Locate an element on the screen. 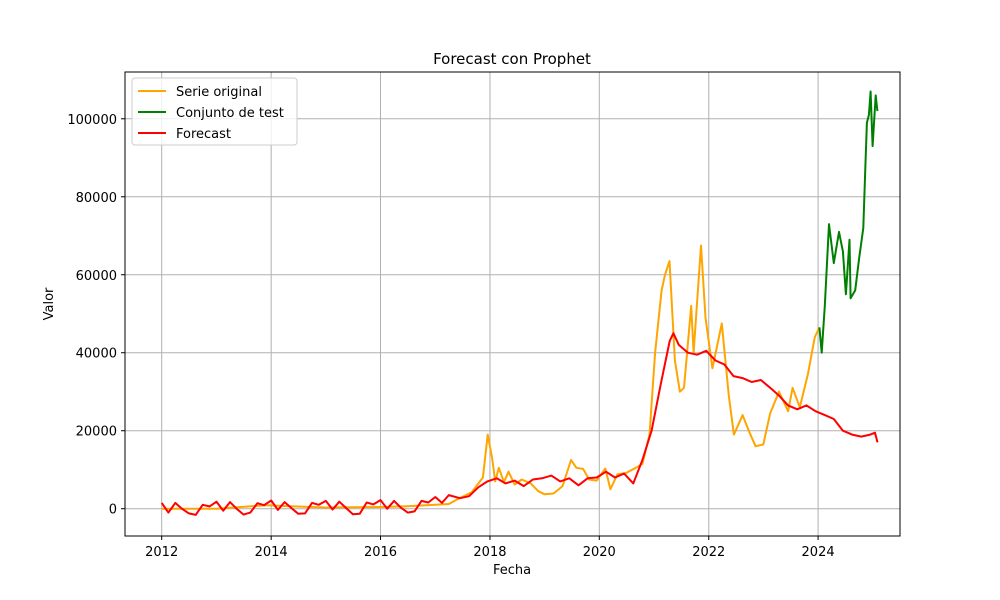 This screenshot has width=1000, height=600. series-line-conjunto-de-test is located at coordinates (848, 222).